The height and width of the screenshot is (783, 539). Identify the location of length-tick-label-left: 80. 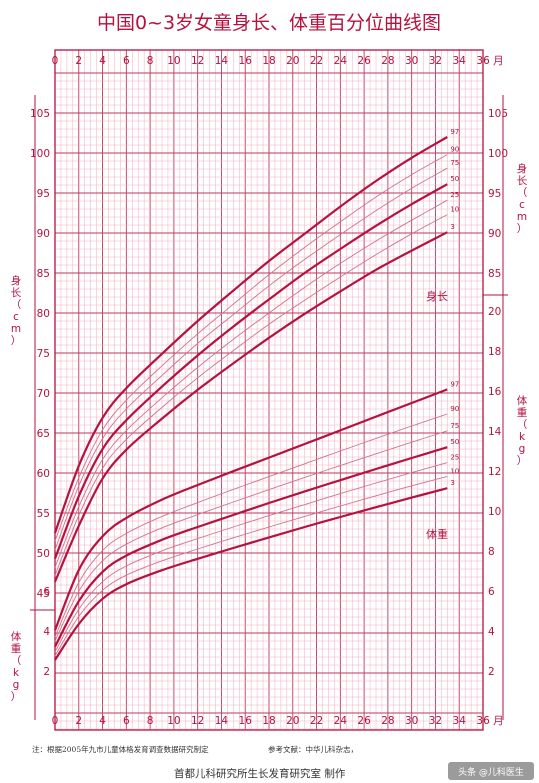
(43, 314).